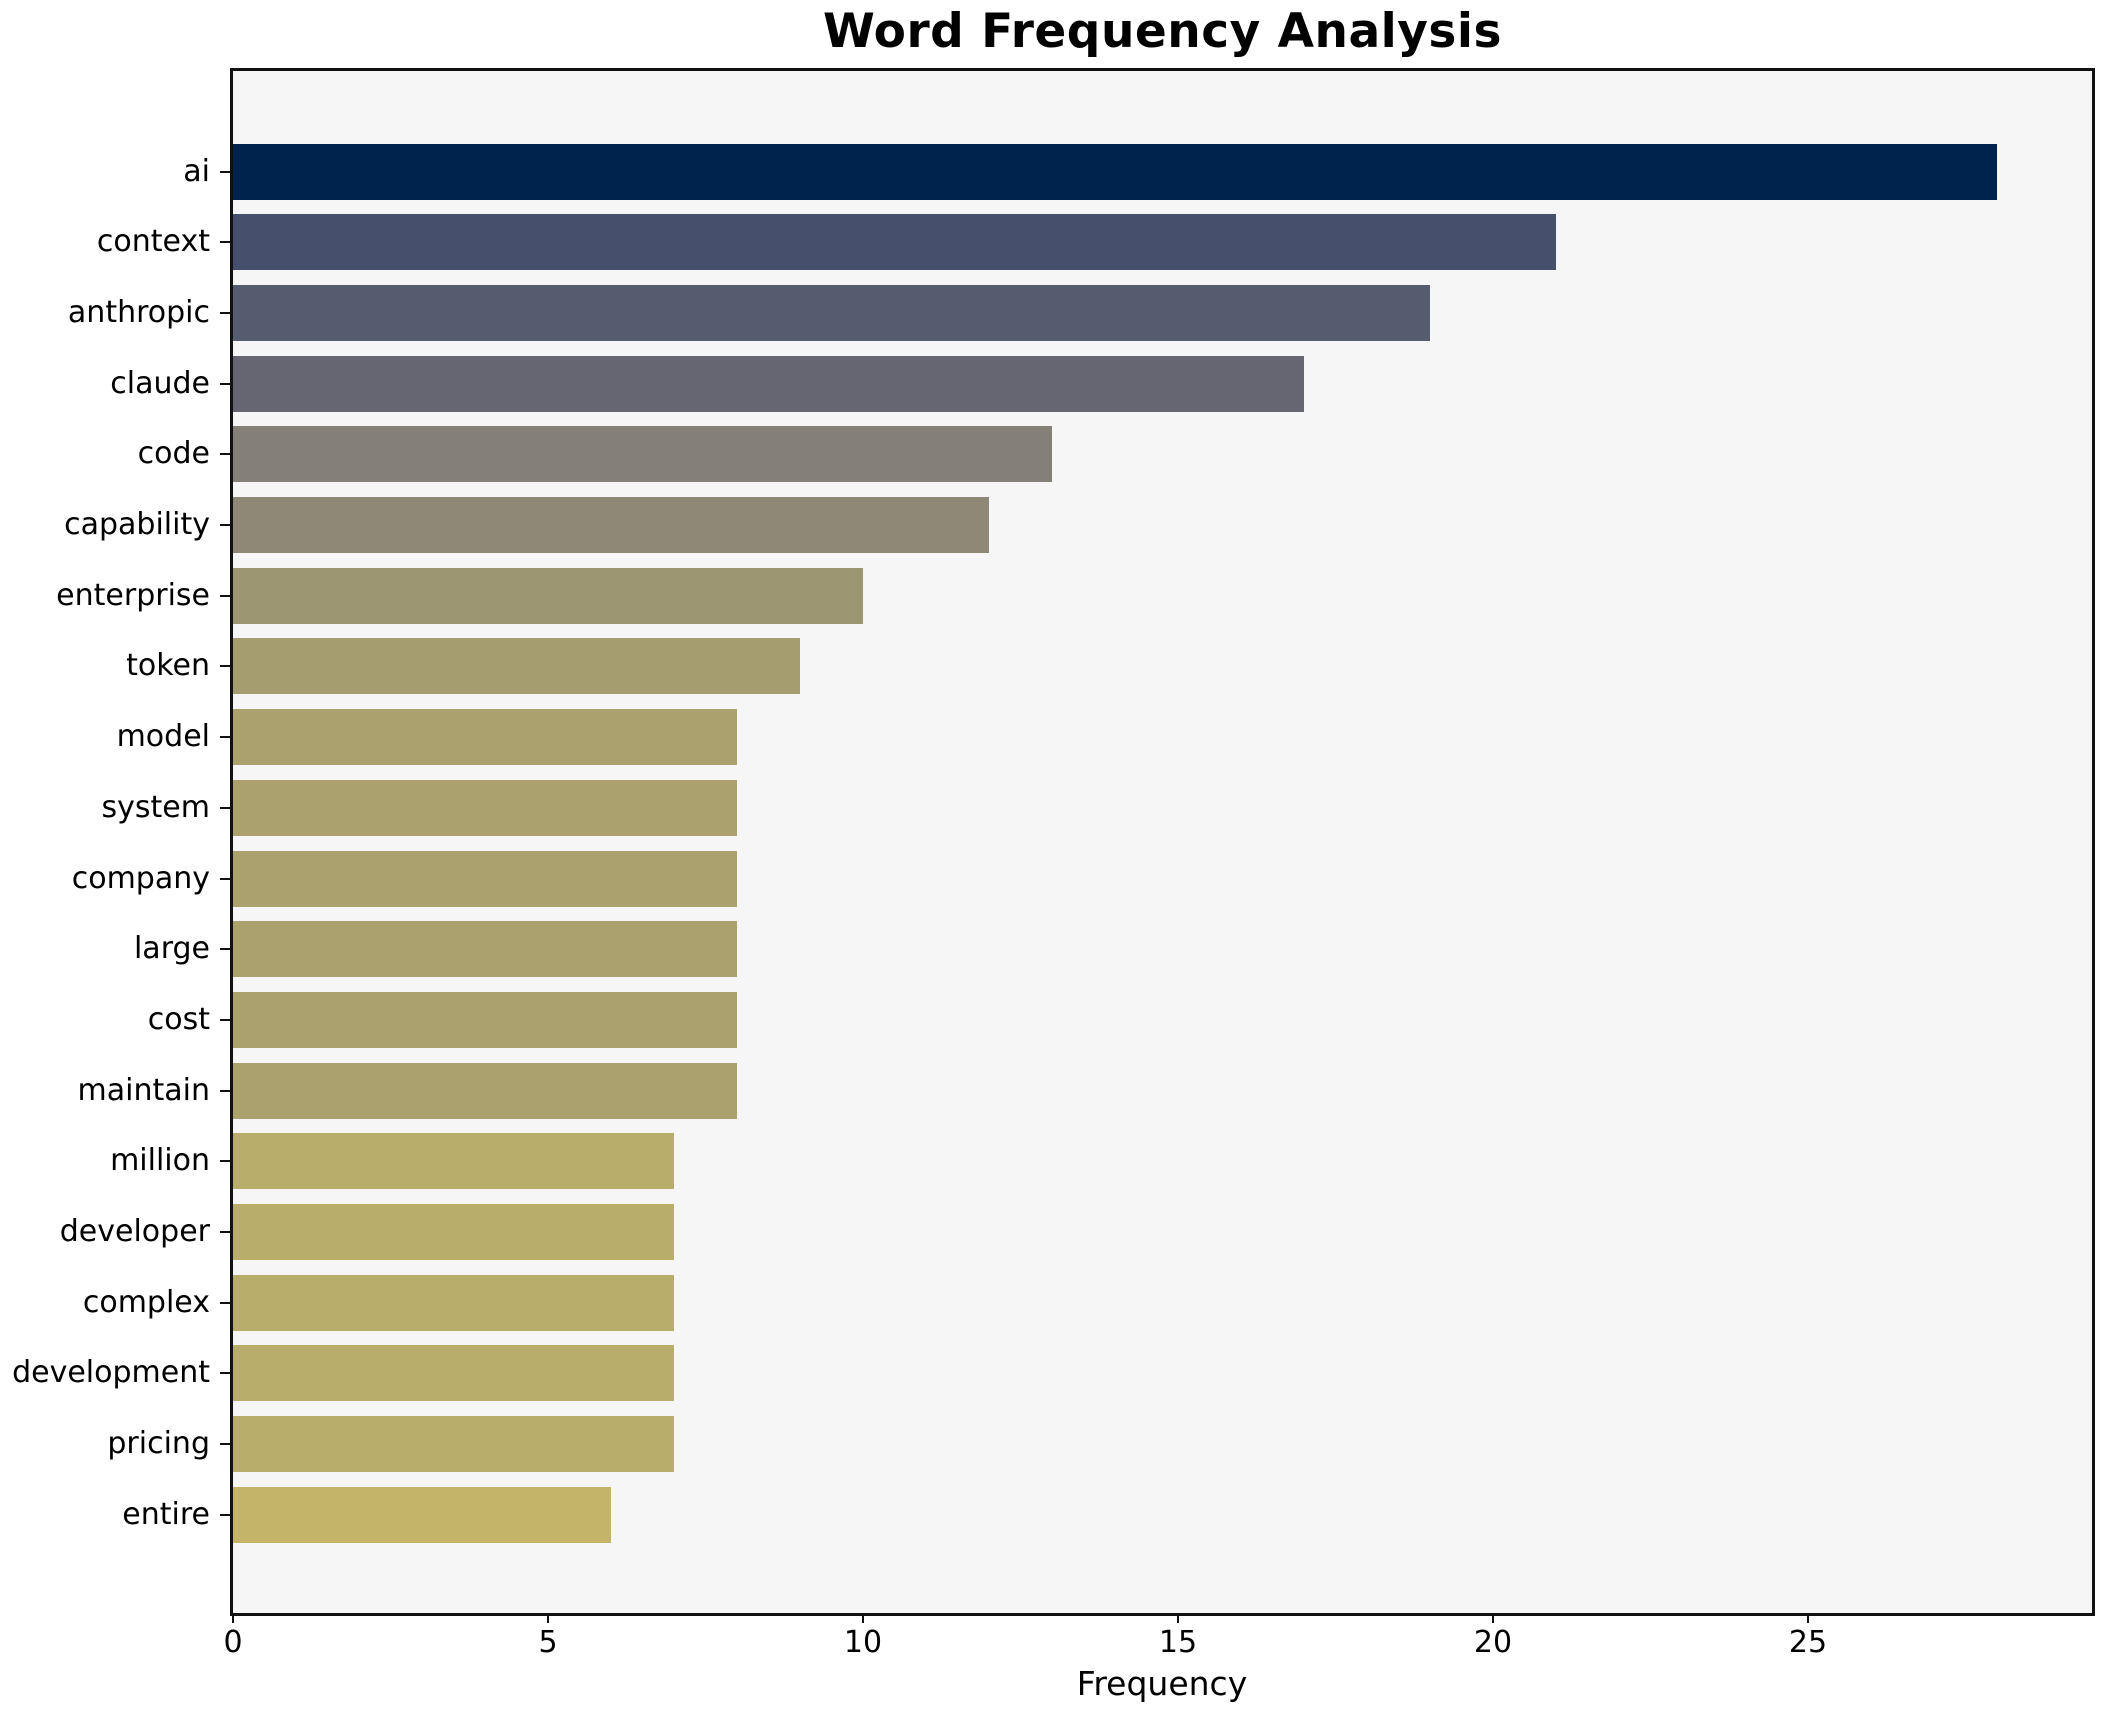 This screenshot has height=1722, width=2110. What do you see at coordinates (233, 1642) in the screenshot?
I see `x-tick-label-0: 0` at bounding box center [233, 1642].